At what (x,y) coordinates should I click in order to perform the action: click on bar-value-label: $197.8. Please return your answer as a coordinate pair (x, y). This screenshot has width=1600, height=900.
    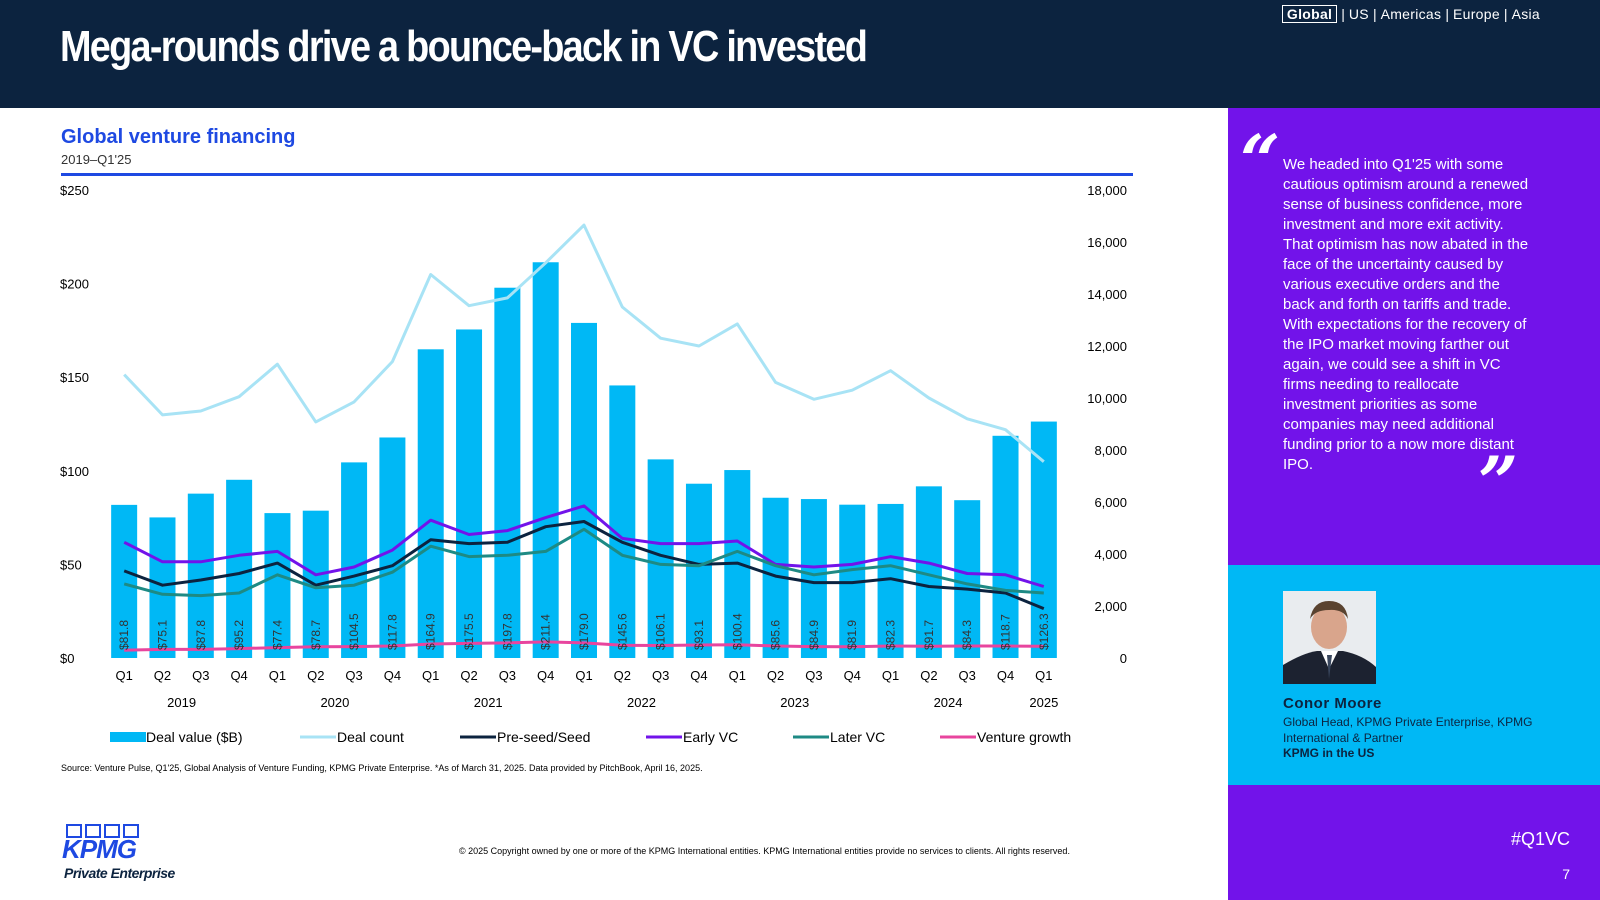
    Looking at the image, I should click on (507, 631).